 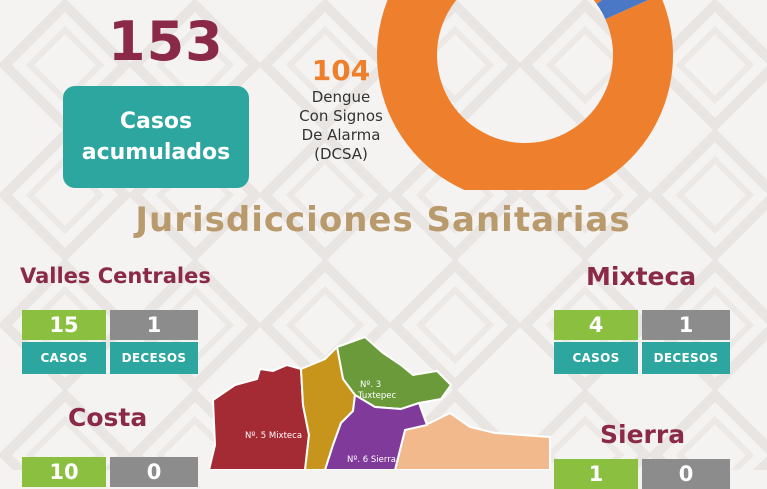 What do you see at coordinates (156, 137) in the screenshot?
I see `total-cases-badge: Casos acumulados` at bounding box center [156, 137].